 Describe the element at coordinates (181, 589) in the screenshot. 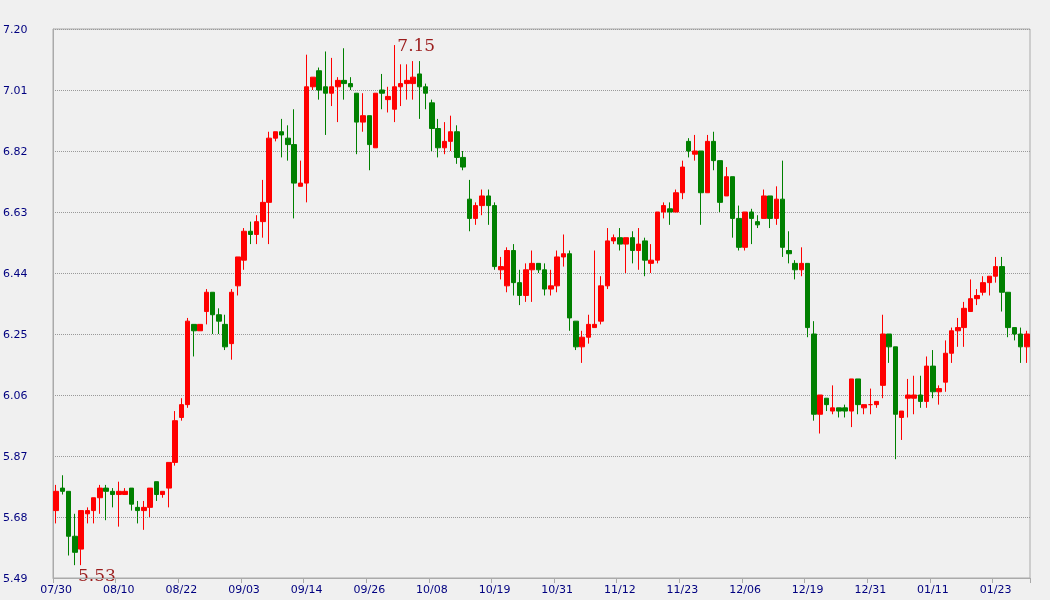

I see `x-tick-label: 08/22` at that location.